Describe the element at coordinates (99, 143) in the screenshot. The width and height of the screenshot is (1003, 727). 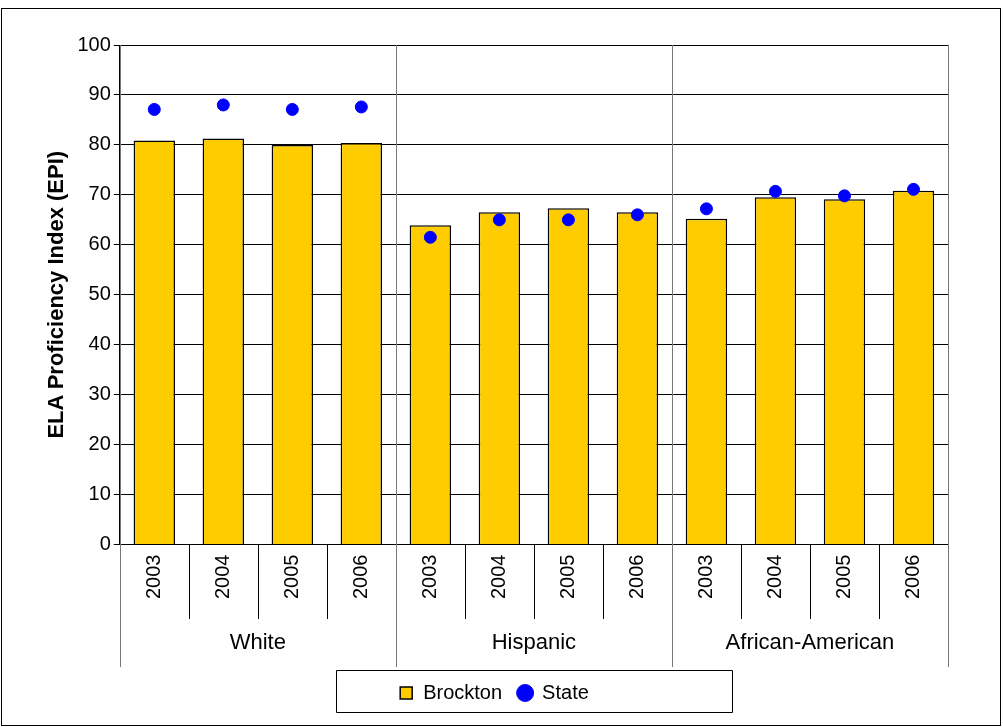
I see `y-tick-label: 80` at that location.